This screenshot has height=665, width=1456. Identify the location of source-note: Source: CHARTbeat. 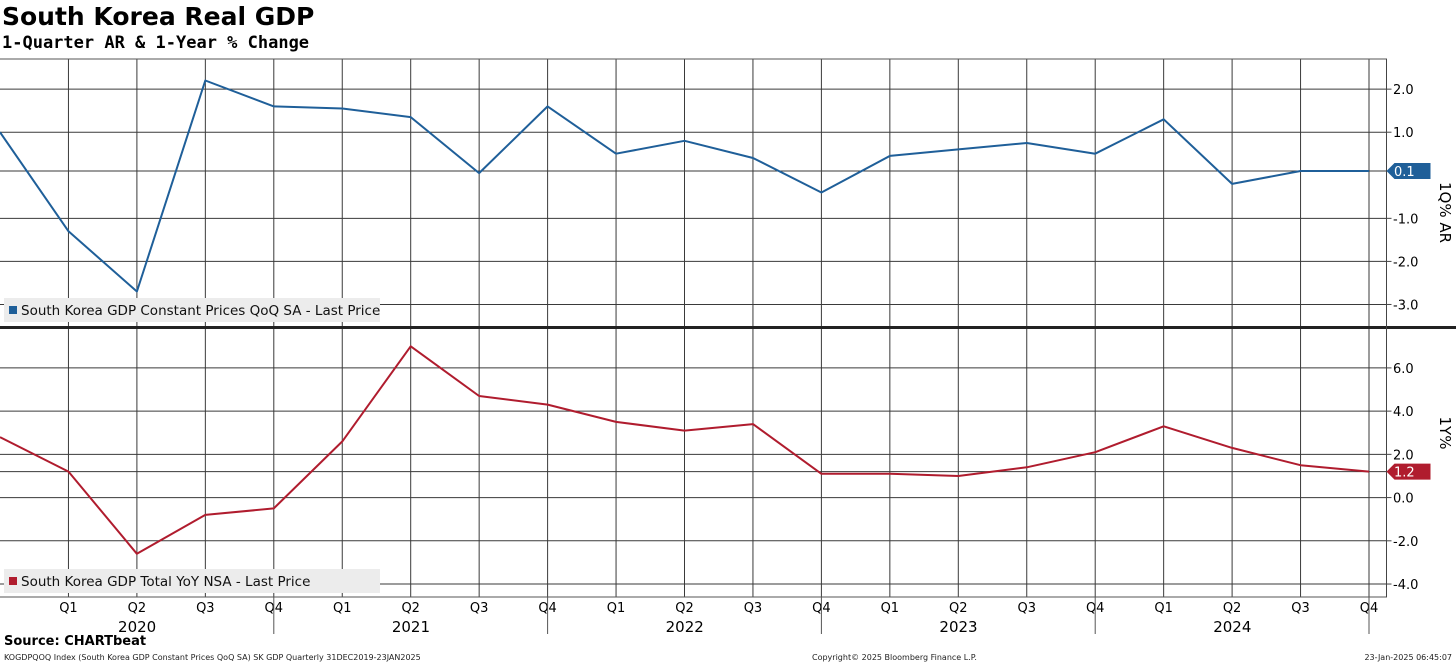
(75, 641).